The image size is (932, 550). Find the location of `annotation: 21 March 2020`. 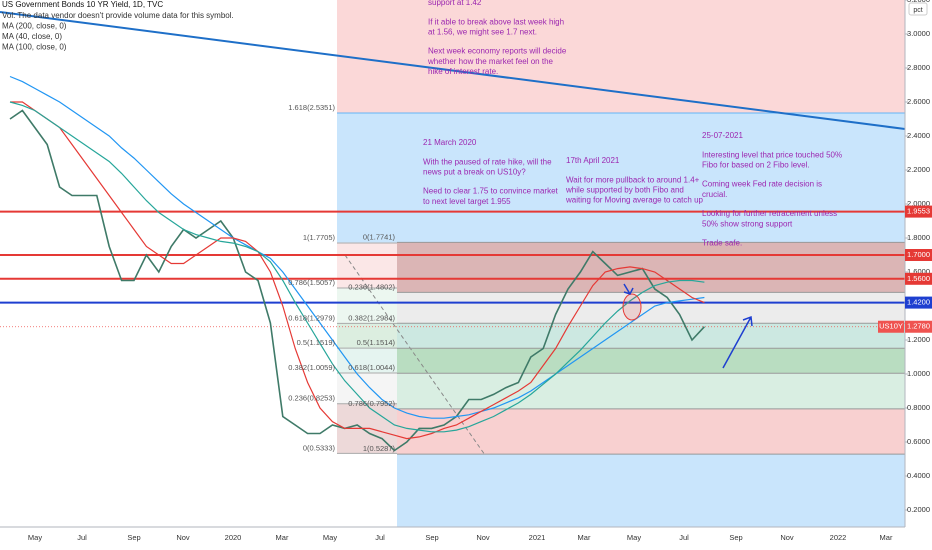

annotation: 21 March 2020 is located at coordinates (450, 142).